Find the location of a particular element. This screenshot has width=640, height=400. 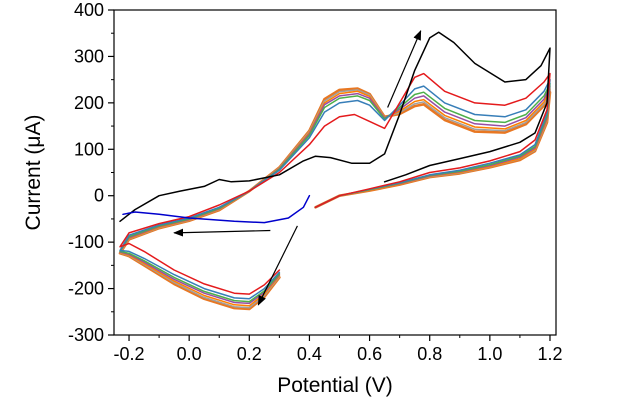

y-tick-label: -300 is located at coordinates (86, 335).